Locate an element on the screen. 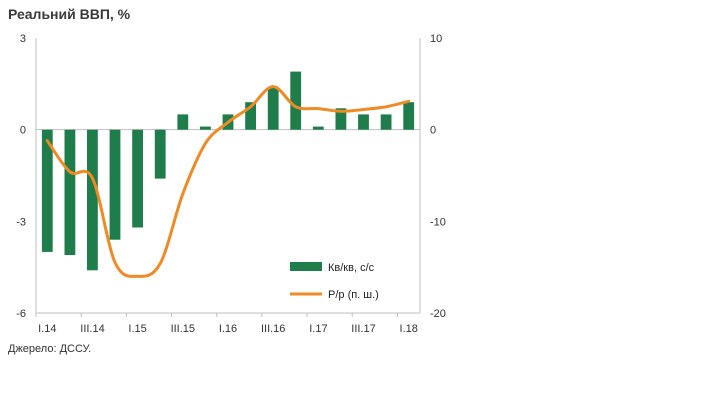 This screenshot has width=720, height=404. x-tick-label: I.17 is located at coordinates (318, 329).